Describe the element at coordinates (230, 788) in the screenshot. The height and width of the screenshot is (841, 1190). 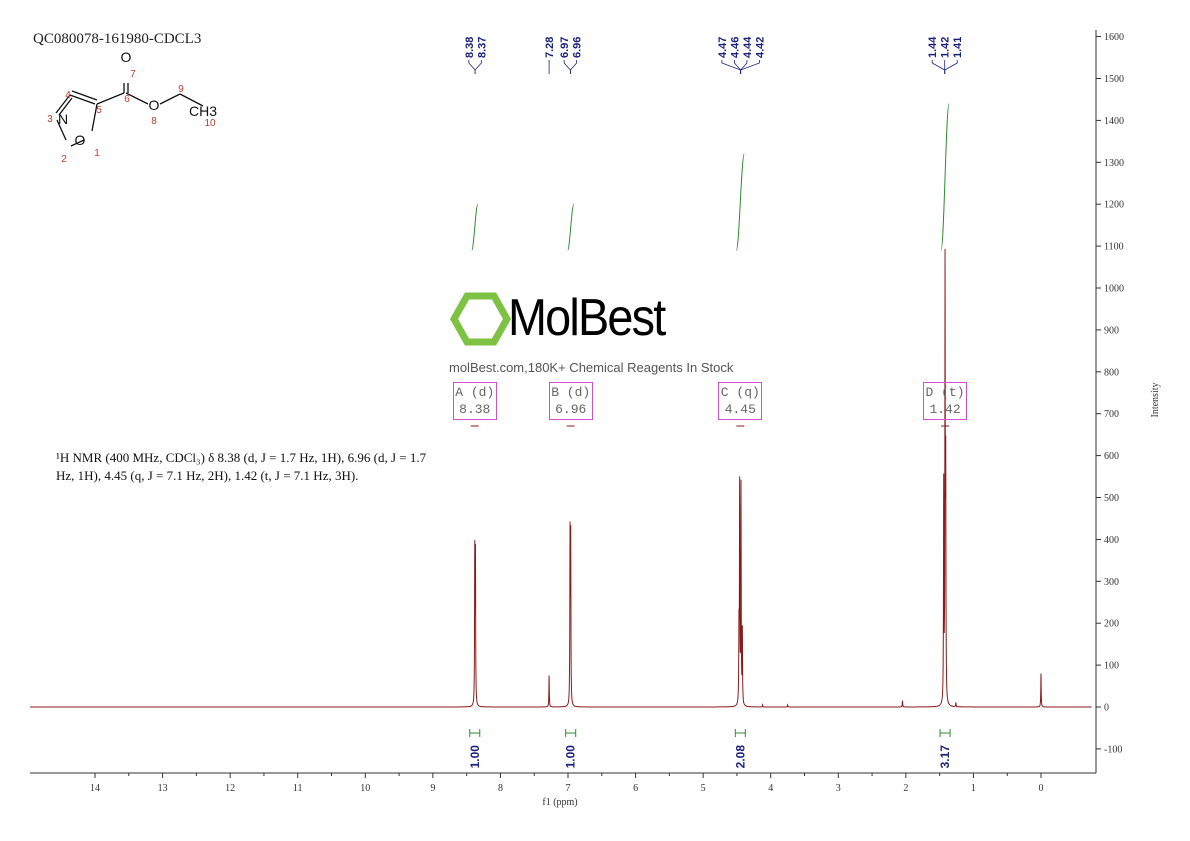
I see `x-tick-label: 12` at that location.